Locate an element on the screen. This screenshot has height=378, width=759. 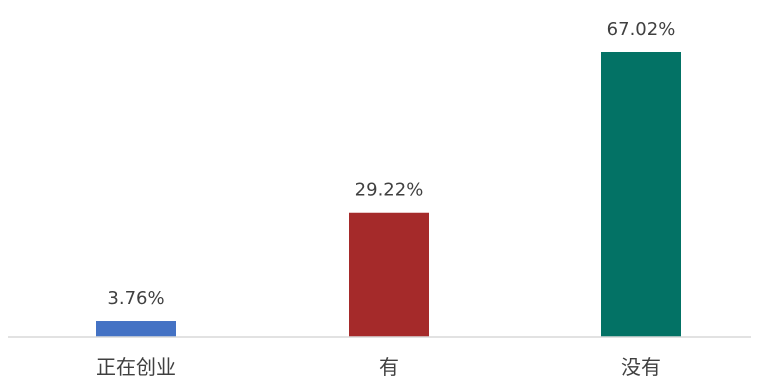
category-label-2: 有 is located at coordinates (389, 366).